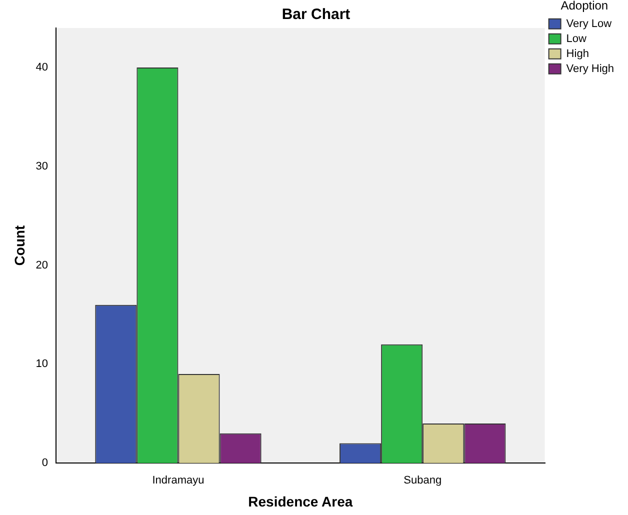 The height and width of the screenshot is (515, 628). Describe the element at coordinates (584, 6) in the screenshot. I see `legend-title: Adoption` at that location.